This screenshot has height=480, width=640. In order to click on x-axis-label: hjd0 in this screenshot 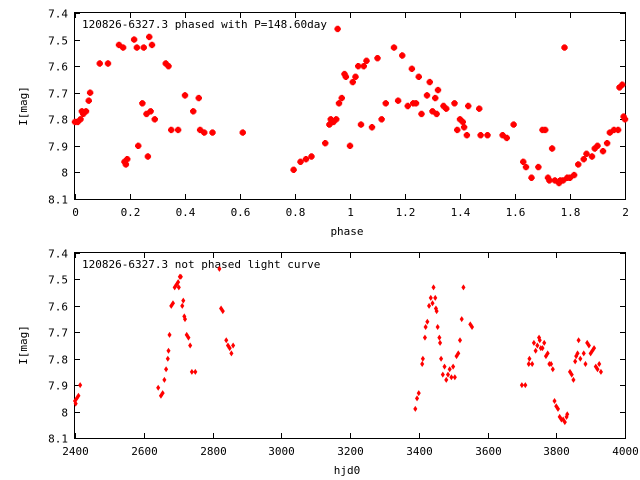, I will do `click(347, 470)`.